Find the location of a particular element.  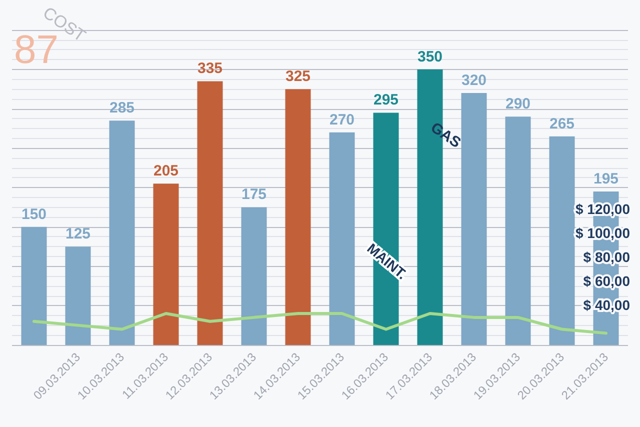

data-label: 125 is located at coordinates (78, 234).